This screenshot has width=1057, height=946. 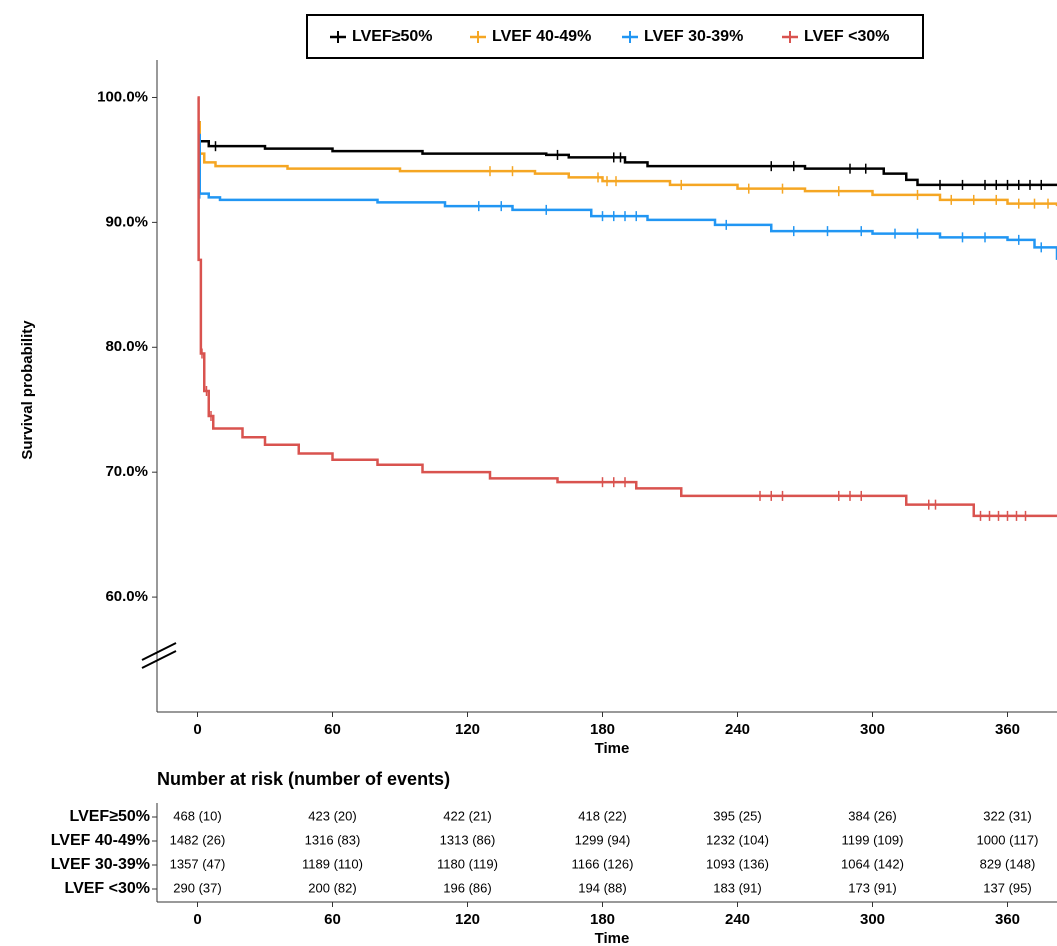 What do you see at coordinates (332, 729) in the screenshot?
I see `x-tick-label: 60` at bounding box center [332, 729].